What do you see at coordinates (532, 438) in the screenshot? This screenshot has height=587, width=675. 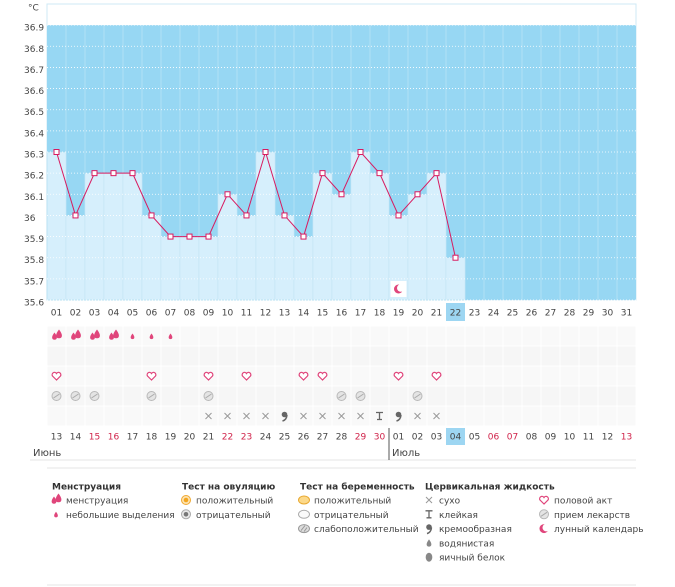 I see `date-label: 08` at bounding box center [532, 438].